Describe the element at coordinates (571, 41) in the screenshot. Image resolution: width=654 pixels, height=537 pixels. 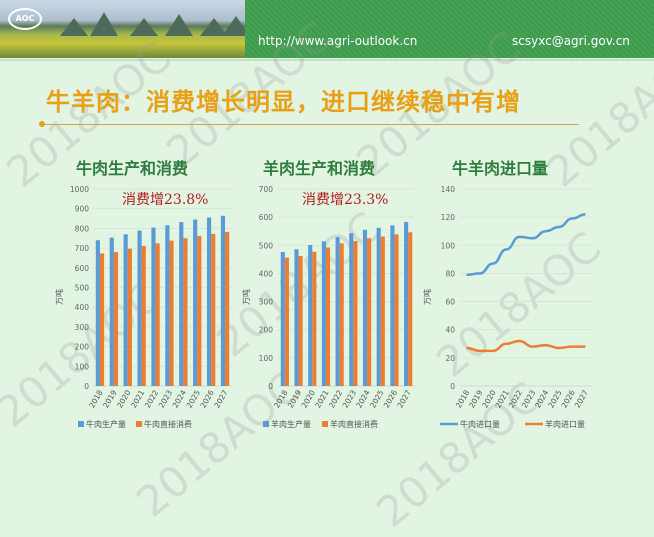
I see `contact-email: scsyxc@agri.gov.cn` at that location.